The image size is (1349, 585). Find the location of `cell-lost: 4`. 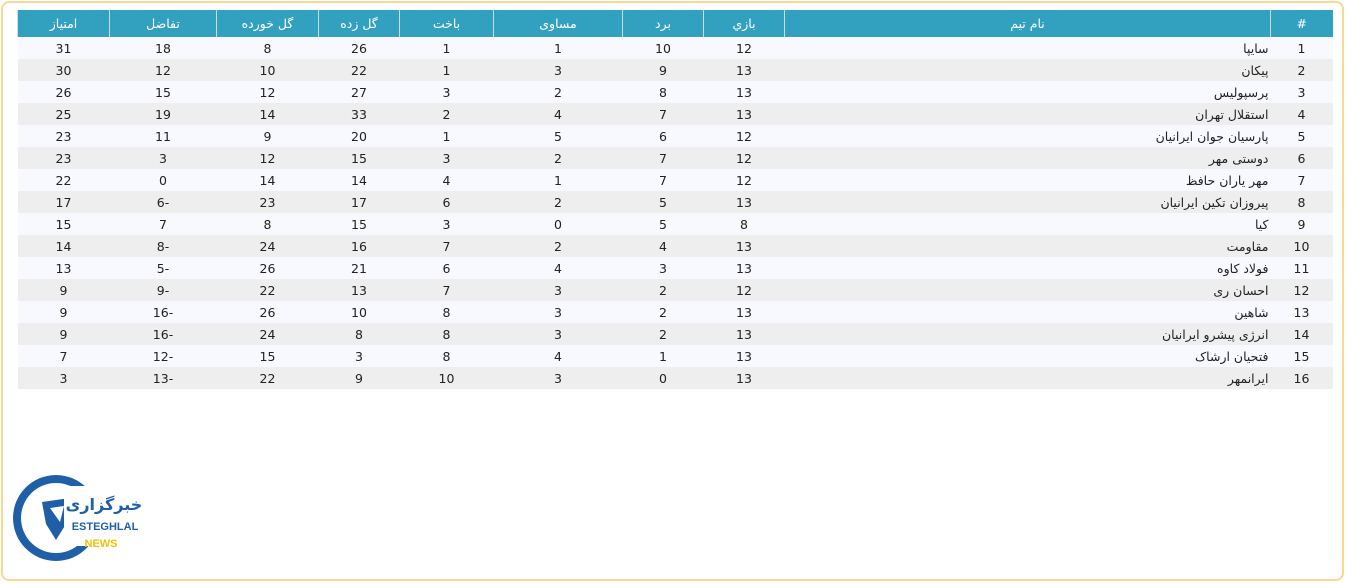

cell-lost: 4 is located at coordinates (446, 180).